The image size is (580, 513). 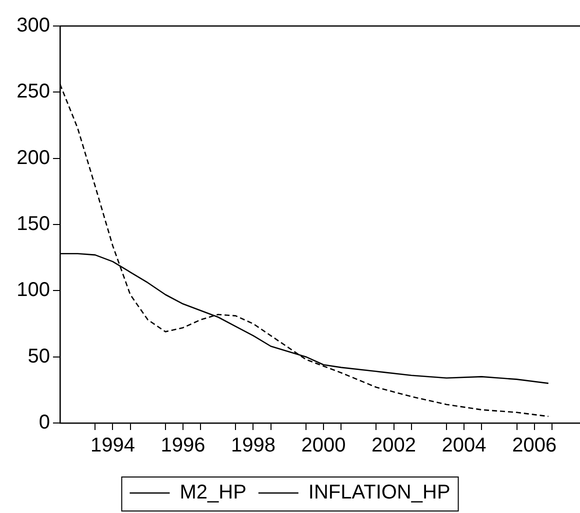 What do you see at coordinates (44, 423) in the screenshot?
I see `y-tick-label: 0` at bounding box center [44, 423].